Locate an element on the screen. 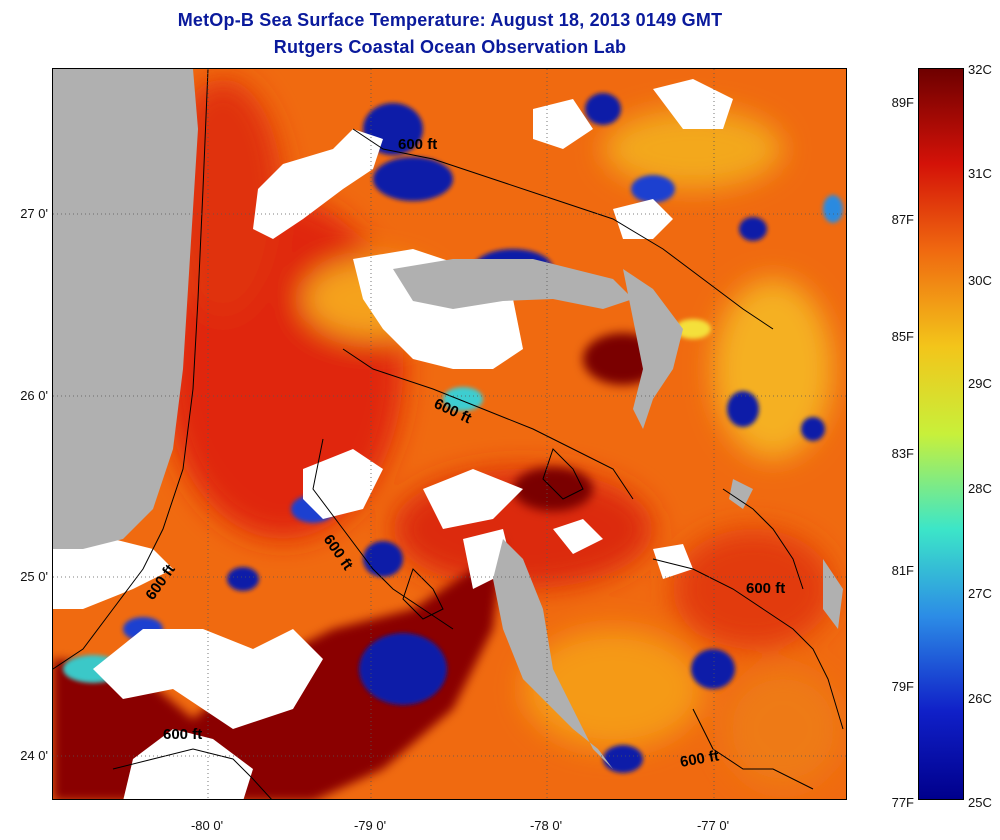 This screenshot has width=1000, height=840. colorbar-celsius-label: 32C is located at coordinates (980, 69).